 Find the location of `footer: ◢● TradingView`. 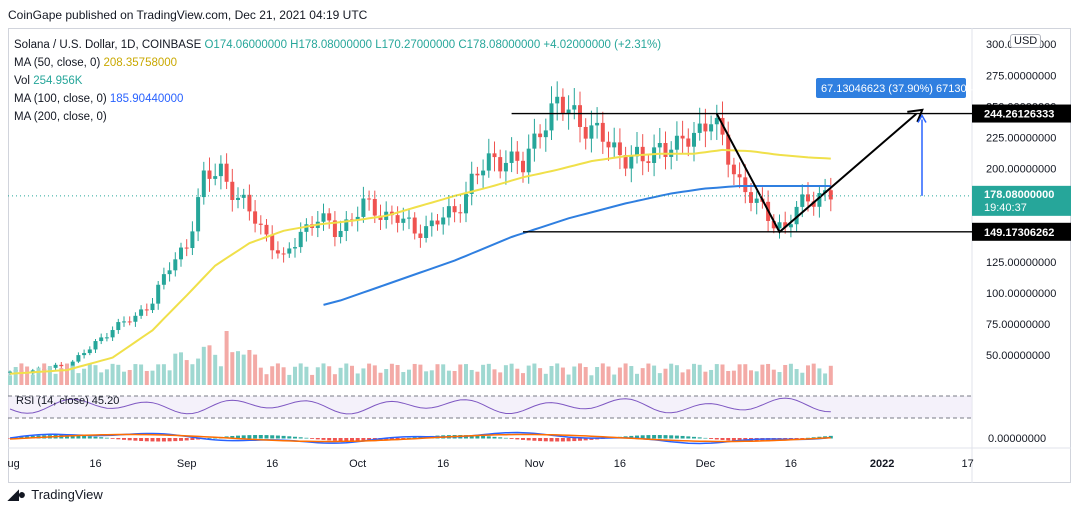

footer: ◢● TradingView is located at coordinates (55, 494).